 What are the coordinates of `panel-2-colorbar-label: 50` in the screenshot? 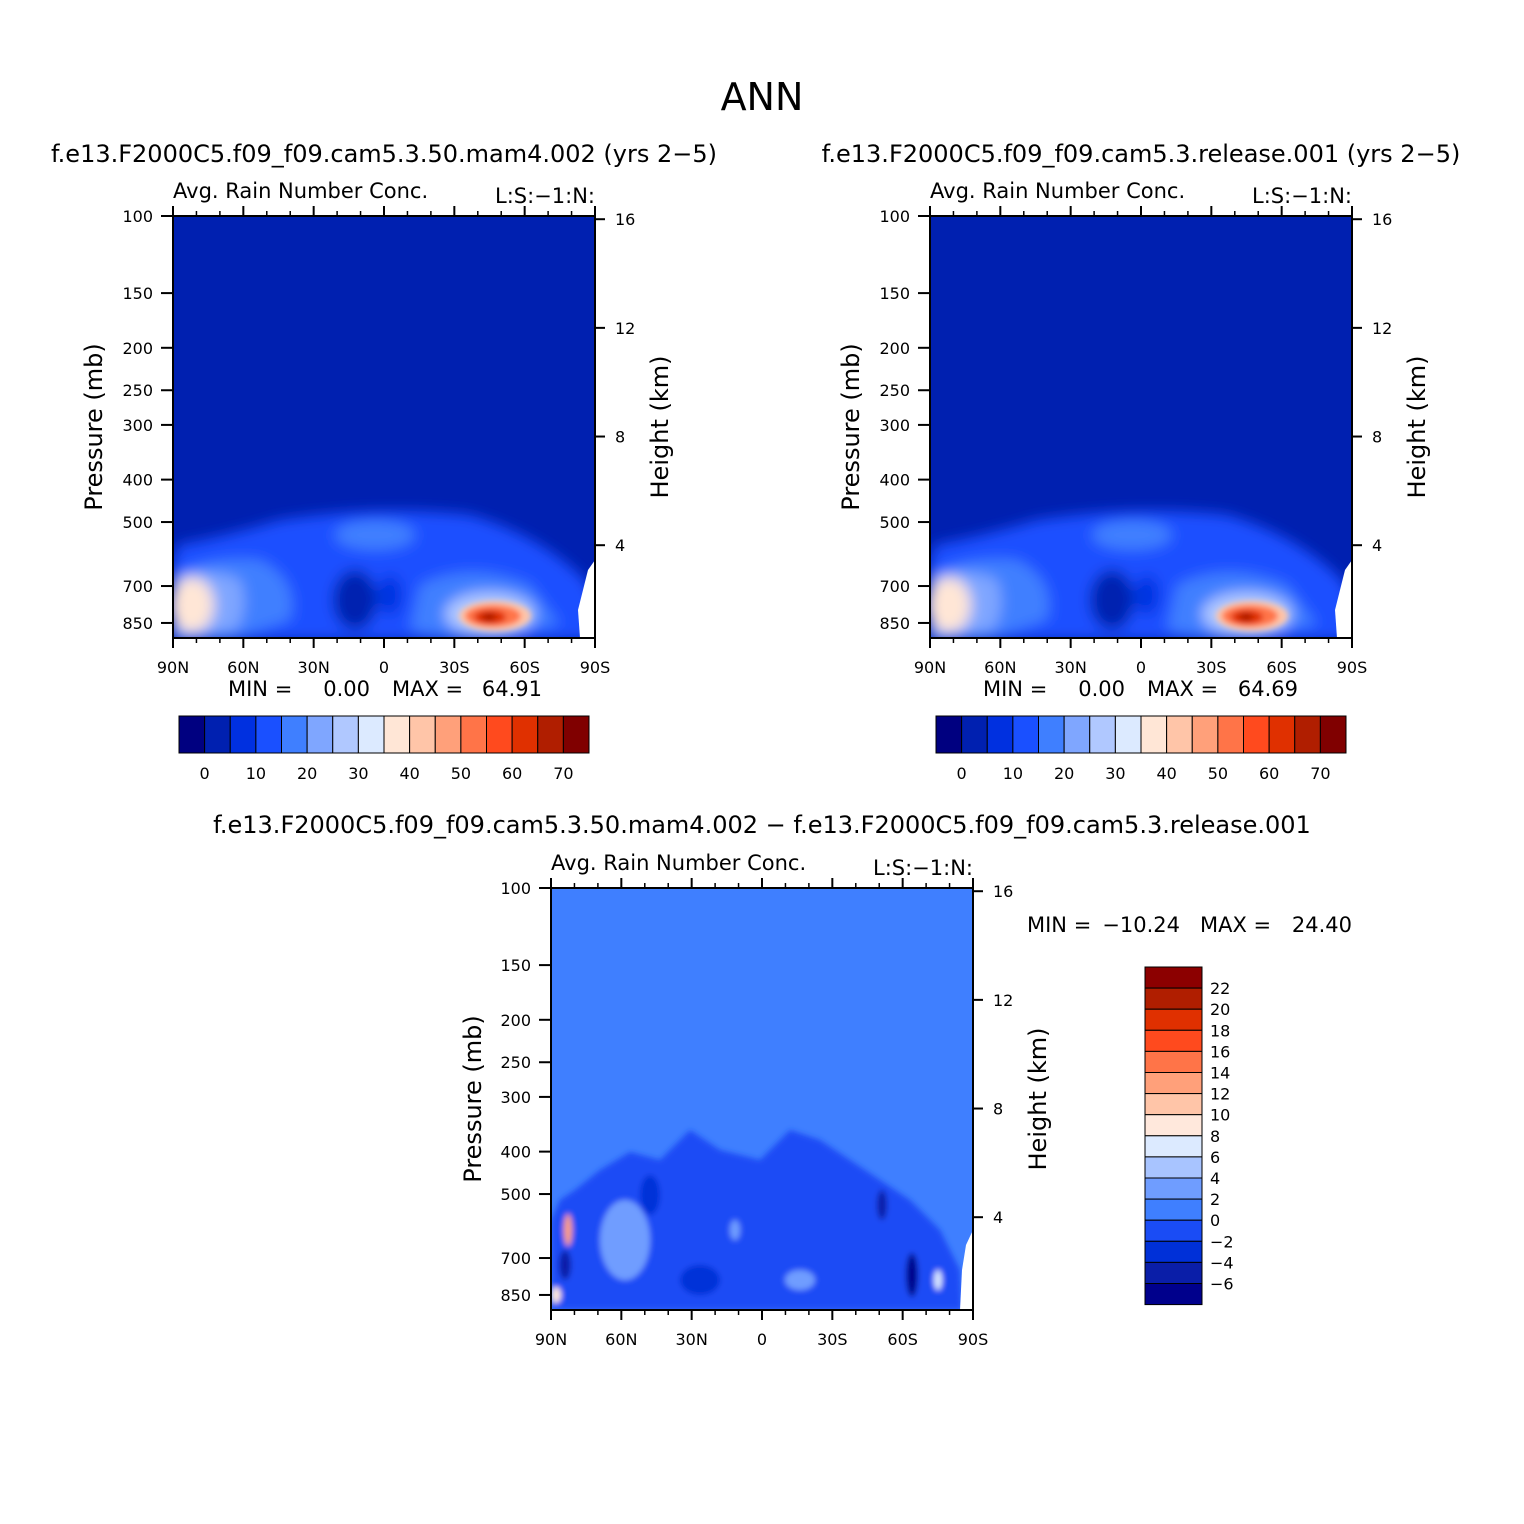 It's located at (1218, 773).